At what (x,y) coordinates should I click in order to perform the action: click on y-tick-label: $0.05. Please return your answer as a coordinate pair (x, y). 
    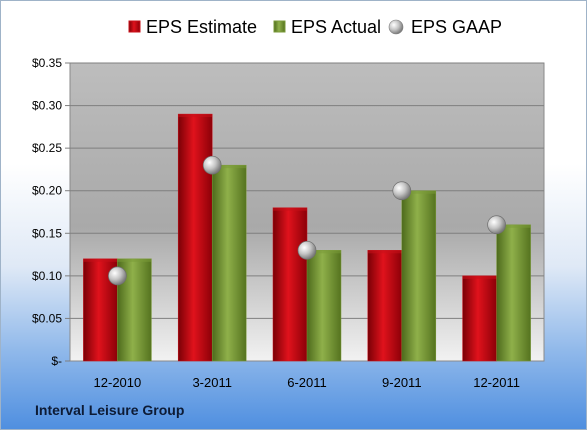
    Looking at the image, I should click on (47, 318).